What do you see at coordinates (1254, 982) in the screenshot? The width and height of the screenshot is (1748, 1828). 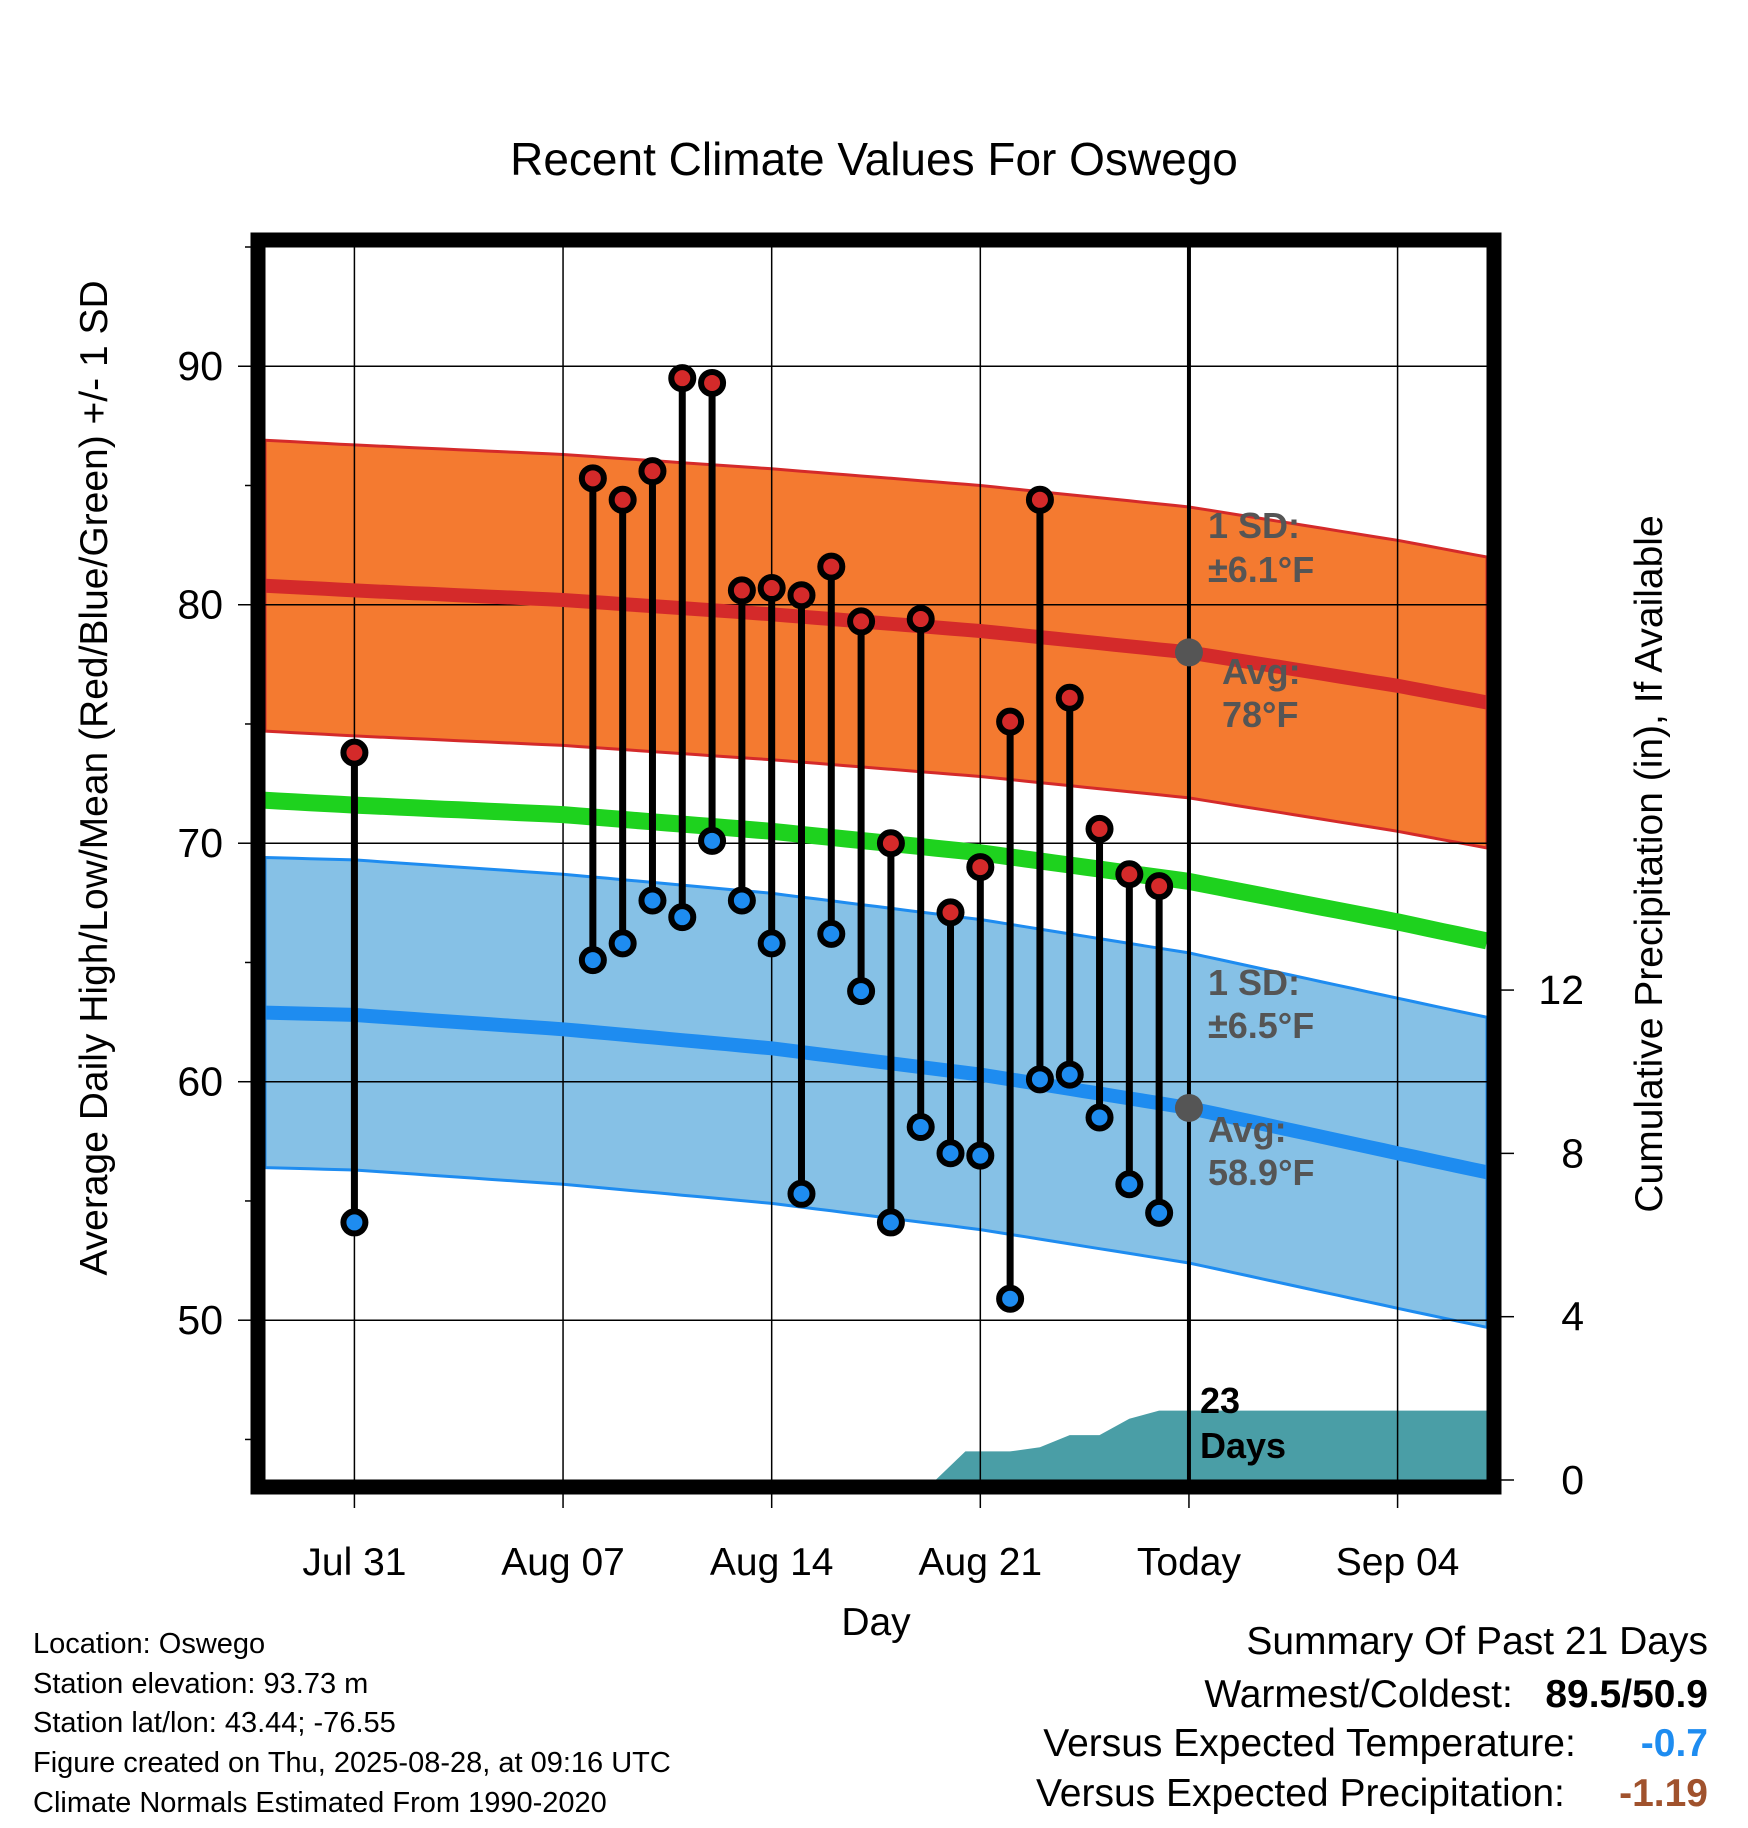 I see `low-sd-label: 1 SD:` at bounding box center [1254, 982].